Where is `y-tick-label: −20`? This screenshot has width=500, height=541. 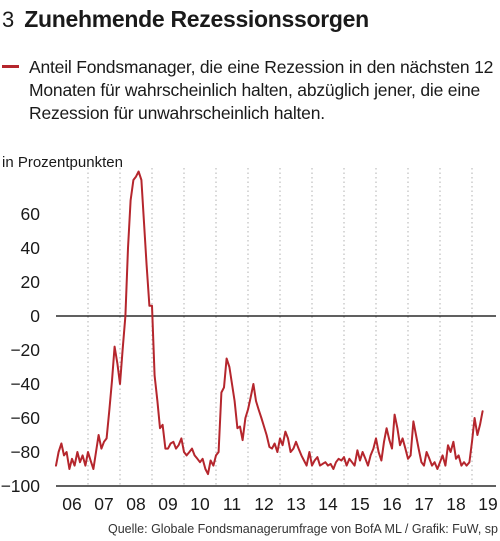 y-tick-label: −20 is located at coordinates (25, 350).